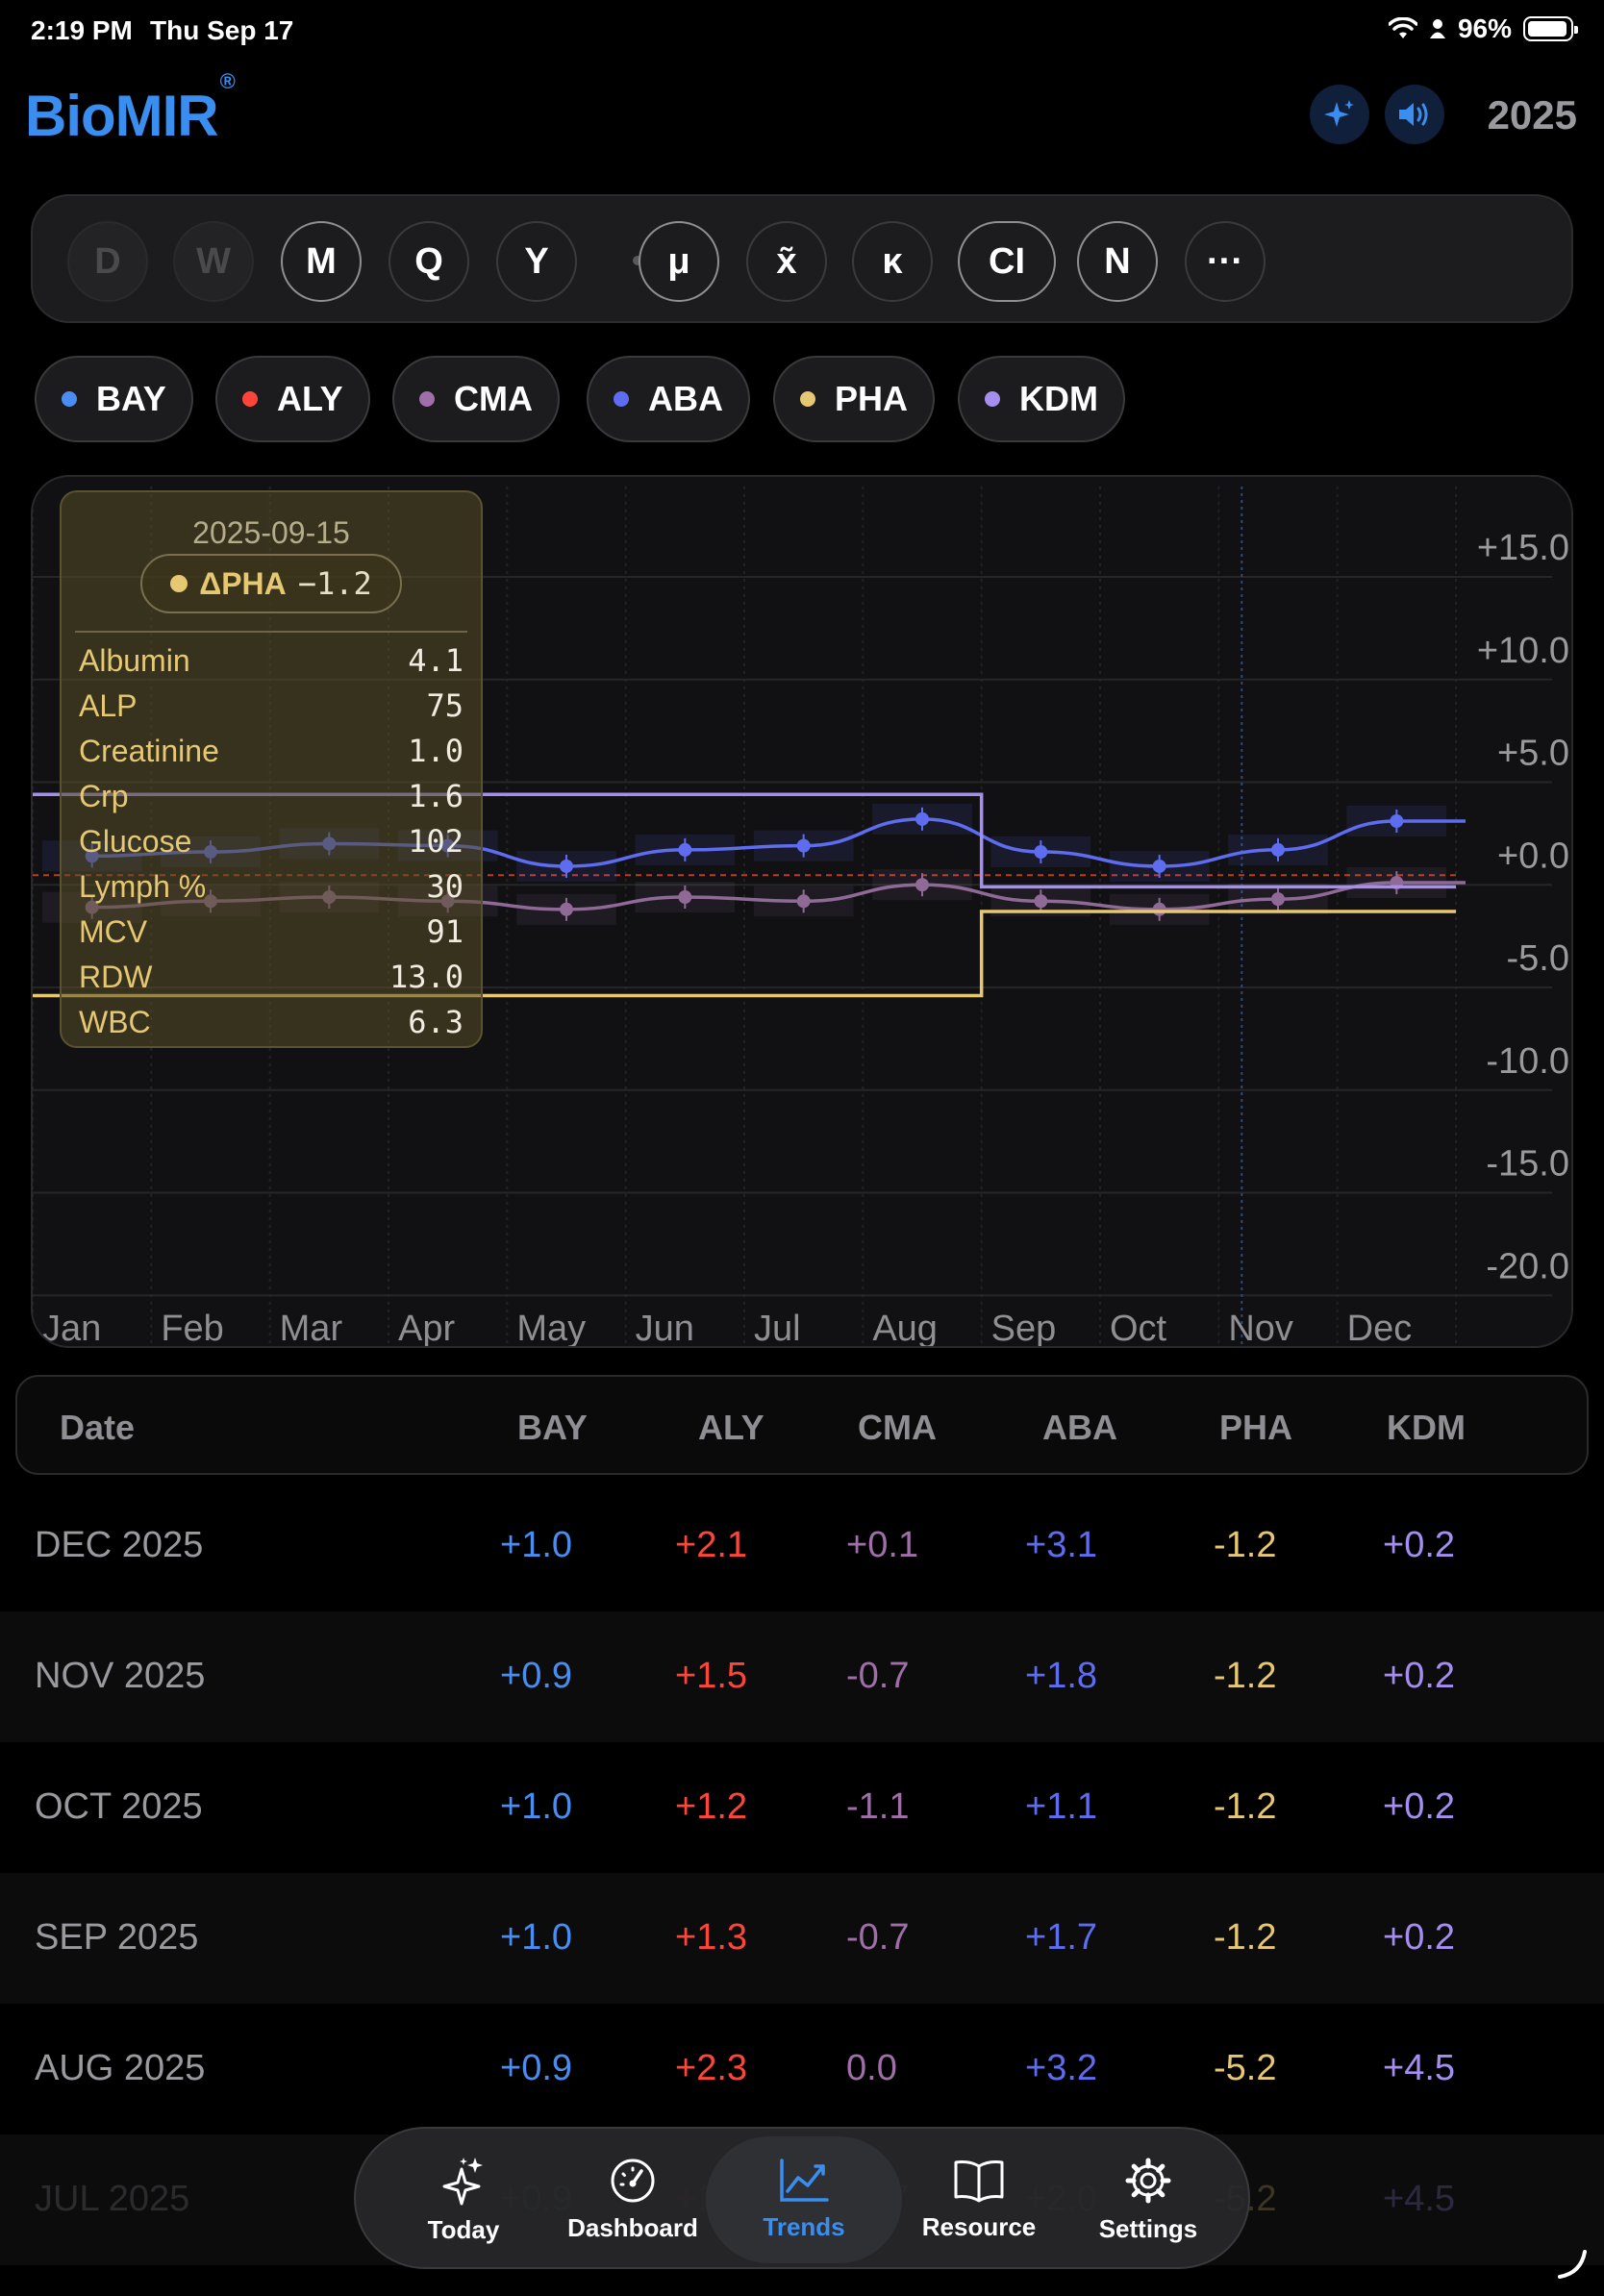  I want to click on tooltip-row-mcv: MCV 91, so click(271, 931).